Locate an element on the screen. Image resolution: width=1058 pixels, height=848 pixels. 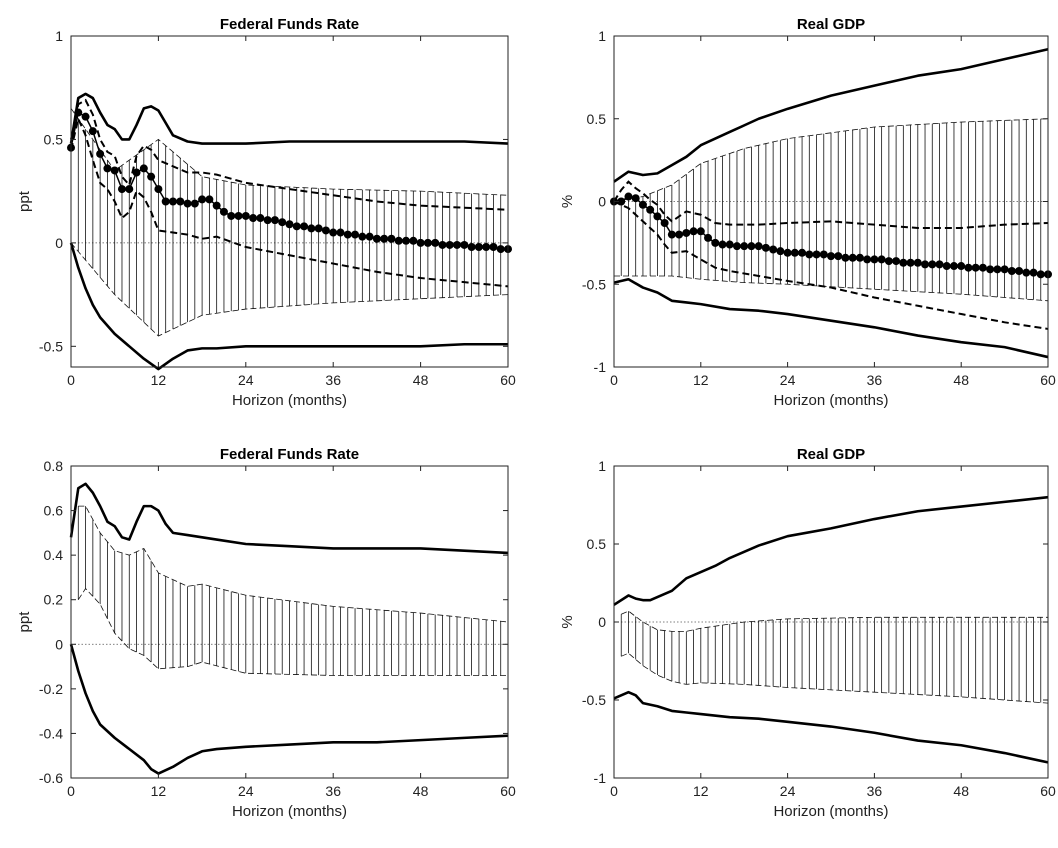
y-tick-label: -0.5 is located at coordinates (594, 700).